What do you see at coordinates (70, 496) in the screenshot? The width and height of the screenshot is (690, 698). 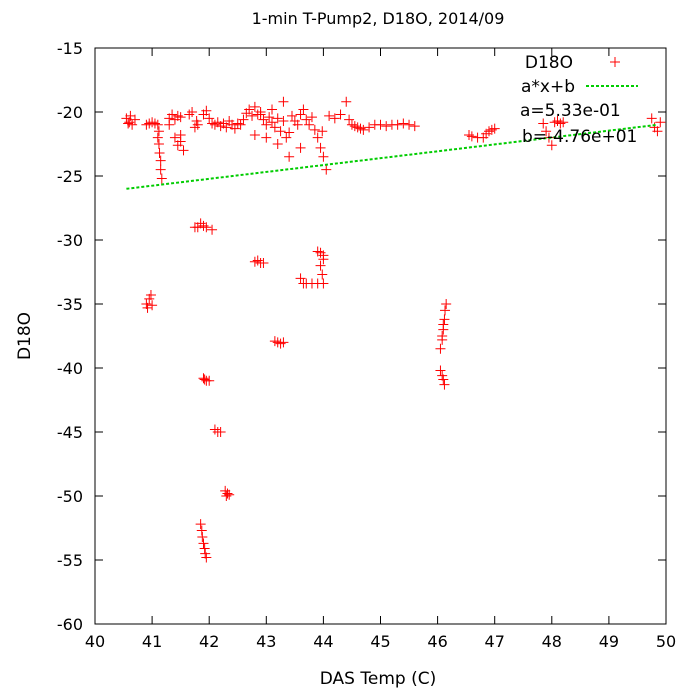 I see `y-tick-label: -50` at bounding box center [70, 496].